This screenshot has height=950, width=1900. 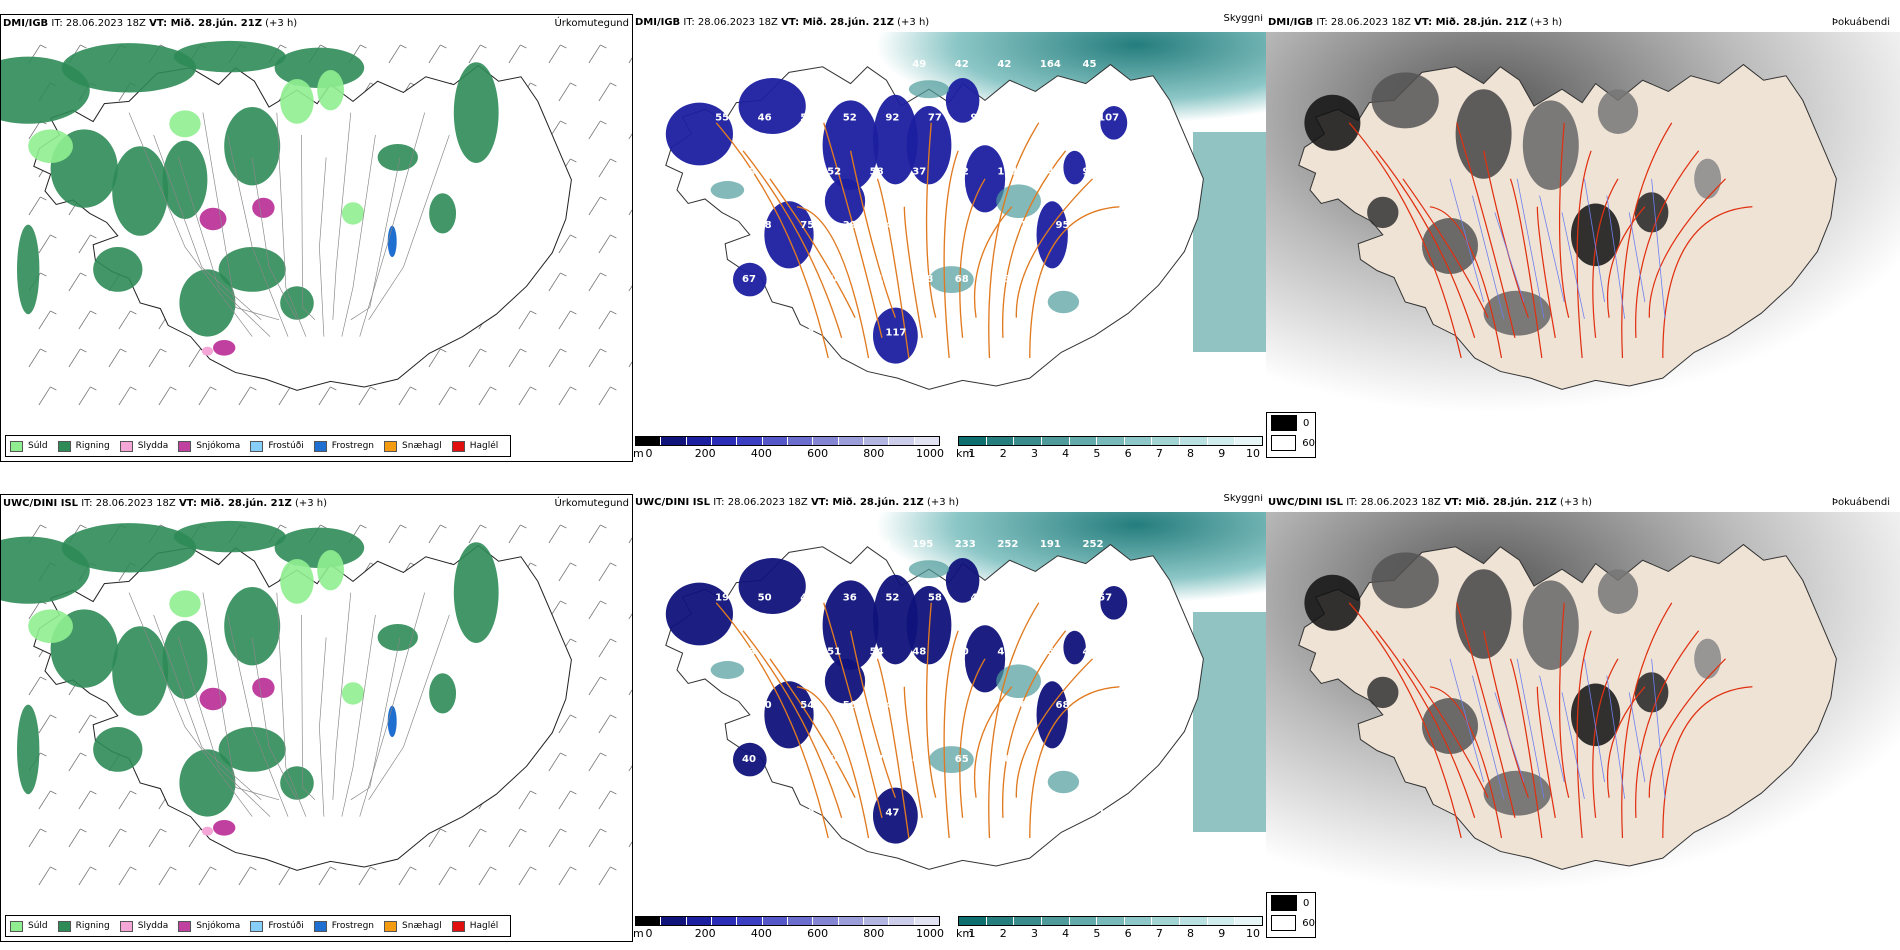 I want to click on colorbar-tick: 200, so click(x=705, y=933).